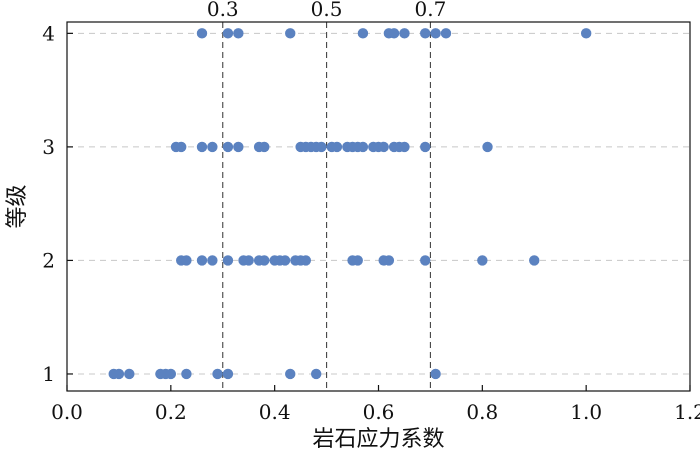 The image size is (700, 456). What do you see at coordinates (48, 374) in the screenshot?
I see `y-tick-label: 1` at bounding box center [48, 374].